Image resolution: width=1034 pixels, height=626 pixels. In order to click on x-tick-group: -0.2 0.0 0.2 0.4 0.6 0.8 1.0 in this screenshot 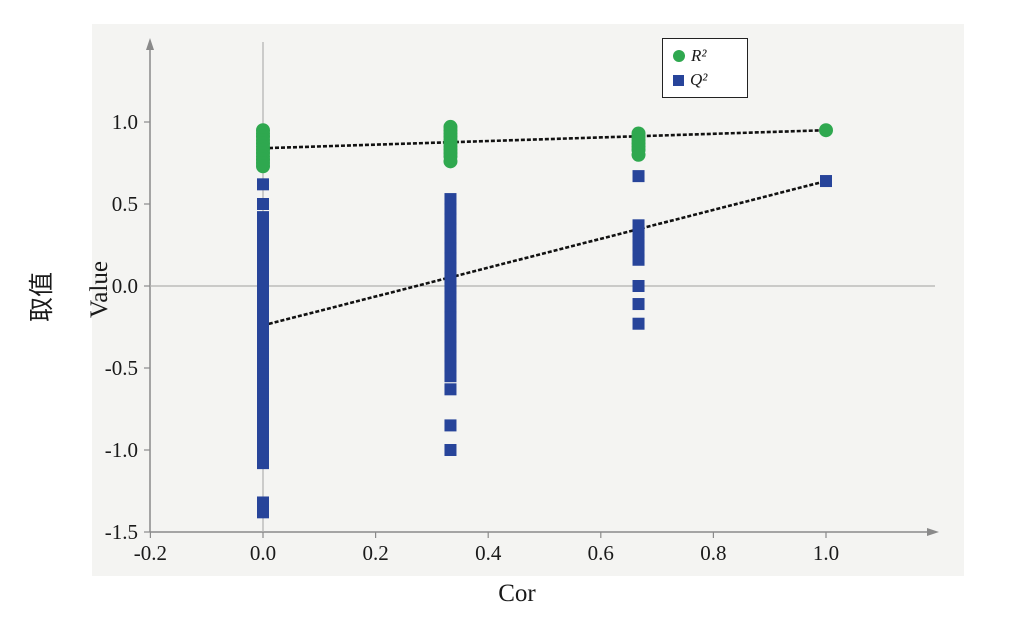, I will do `click(486, 548)`.